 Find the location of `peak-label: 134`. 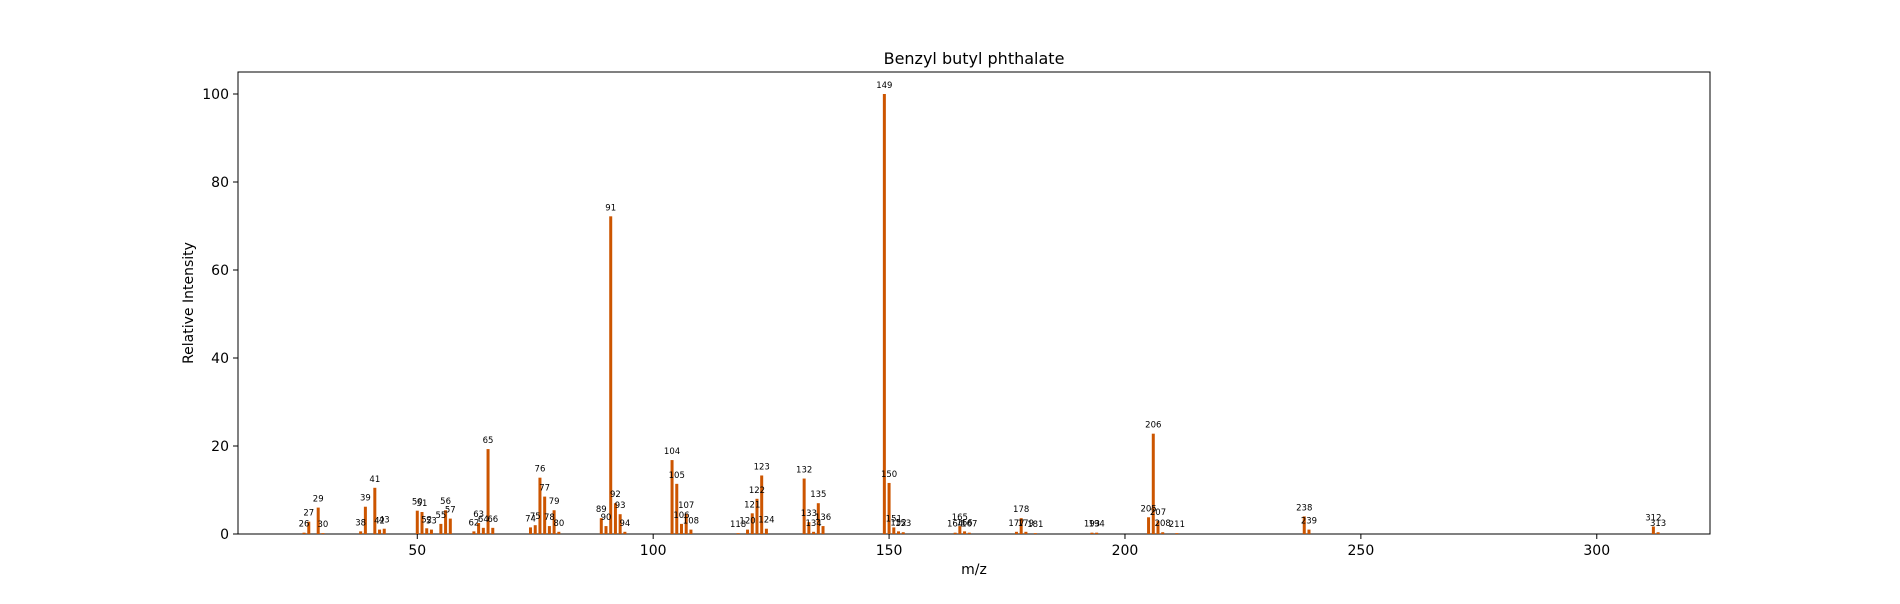

peak-label: 134 is located at coordinates (813, 524).